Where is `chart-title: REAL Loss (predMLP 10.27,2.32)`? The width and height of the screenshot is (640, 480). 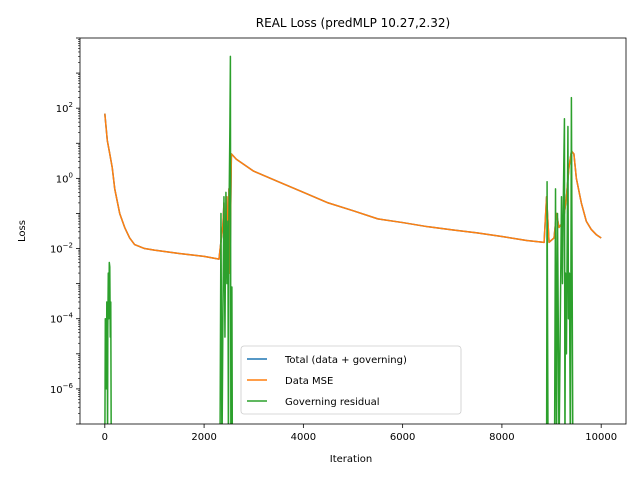
chart-title: REAL Loss (predMLP 10.27,2.32) is located at coordinates (353, 23).